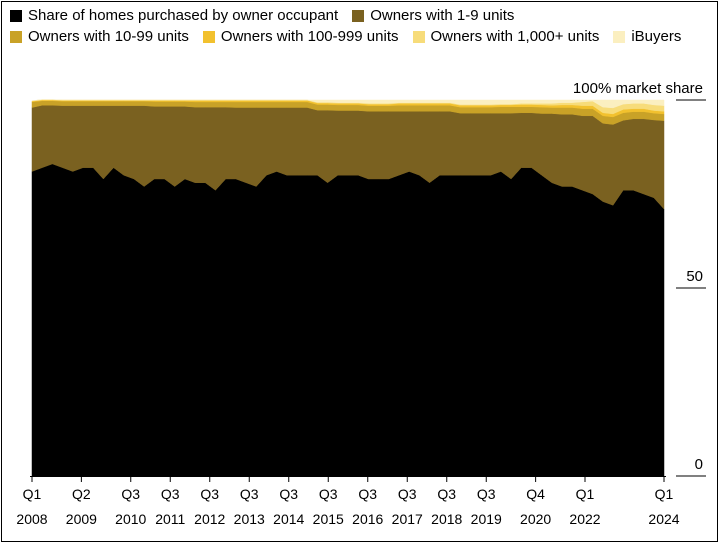 This screenshot has width=721, height=545. Describe the element at coordinates (663, 519) in the screenshot. I see `x-tick-year: 2024` at that location.